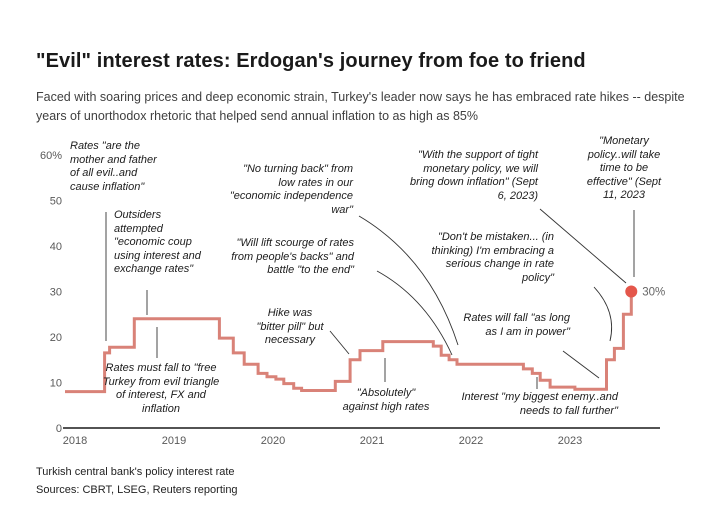 The width and height of the screenshot is (719, 528). What do you see at coordinates (471, 441) in the screenshot?
I see `x-tick-label: 2022` at bounding box center [471, 441].